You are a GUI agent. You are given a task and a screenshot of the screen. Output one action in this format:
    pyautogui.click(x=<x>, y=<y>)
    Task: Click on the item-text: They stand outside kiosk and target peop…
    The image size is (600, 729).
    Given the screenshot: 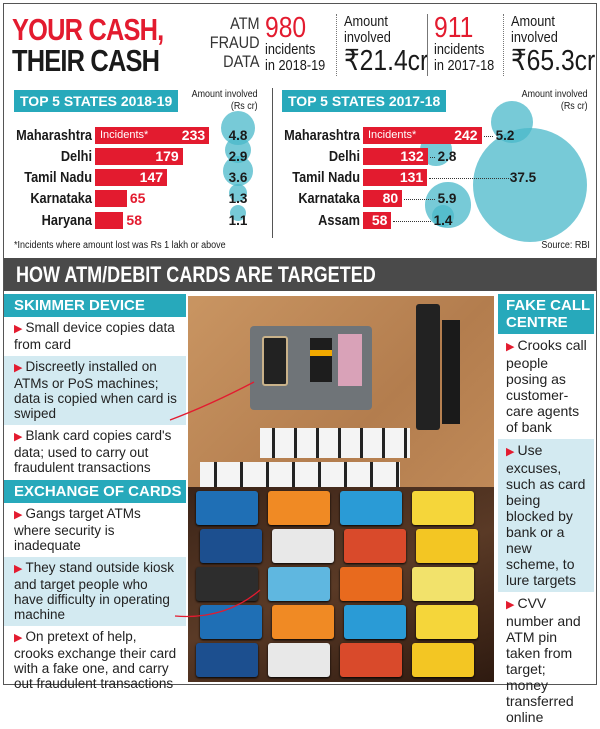 What is the action you would take?
    pyautogui.click(x=94, y=591)
    